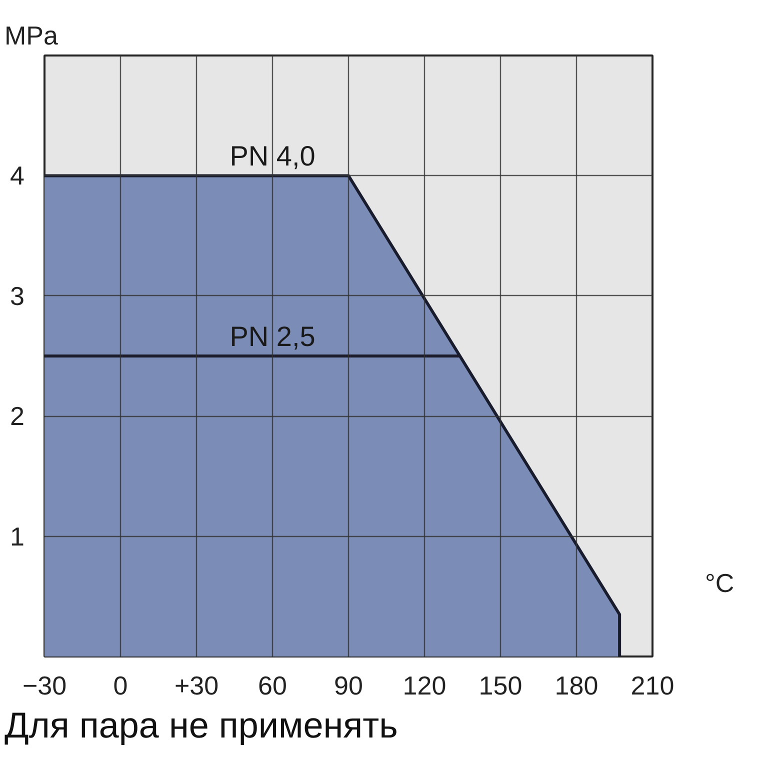 The height and width of the screenshot is (758, 764). I want to click on text: Для пара не применять, so click(201, 725).